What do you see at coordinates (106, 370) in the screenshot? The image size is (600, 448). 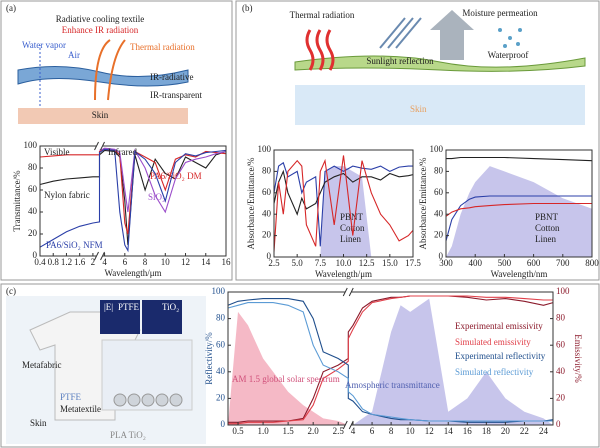 I see `metafabric-illustration` at bounding box center [106, 370].